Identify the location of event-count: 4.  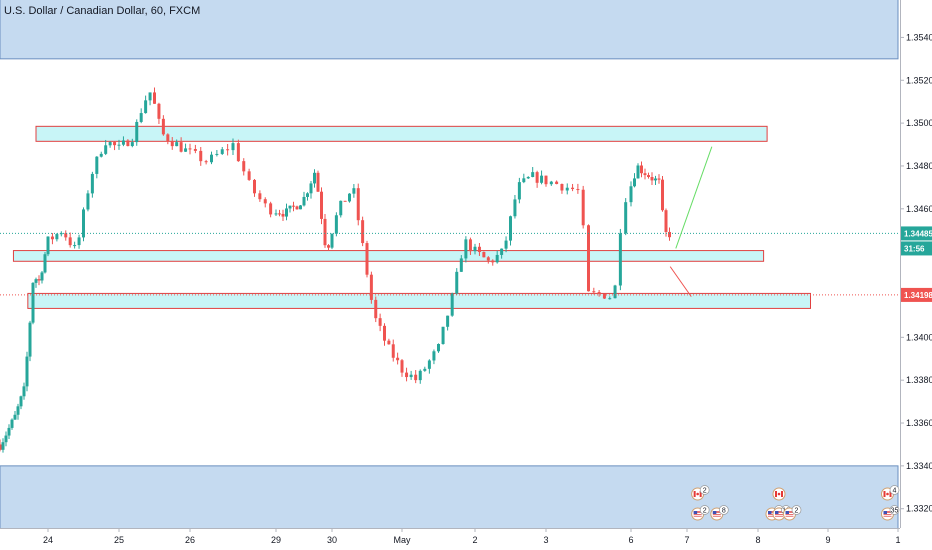
(895, 491).